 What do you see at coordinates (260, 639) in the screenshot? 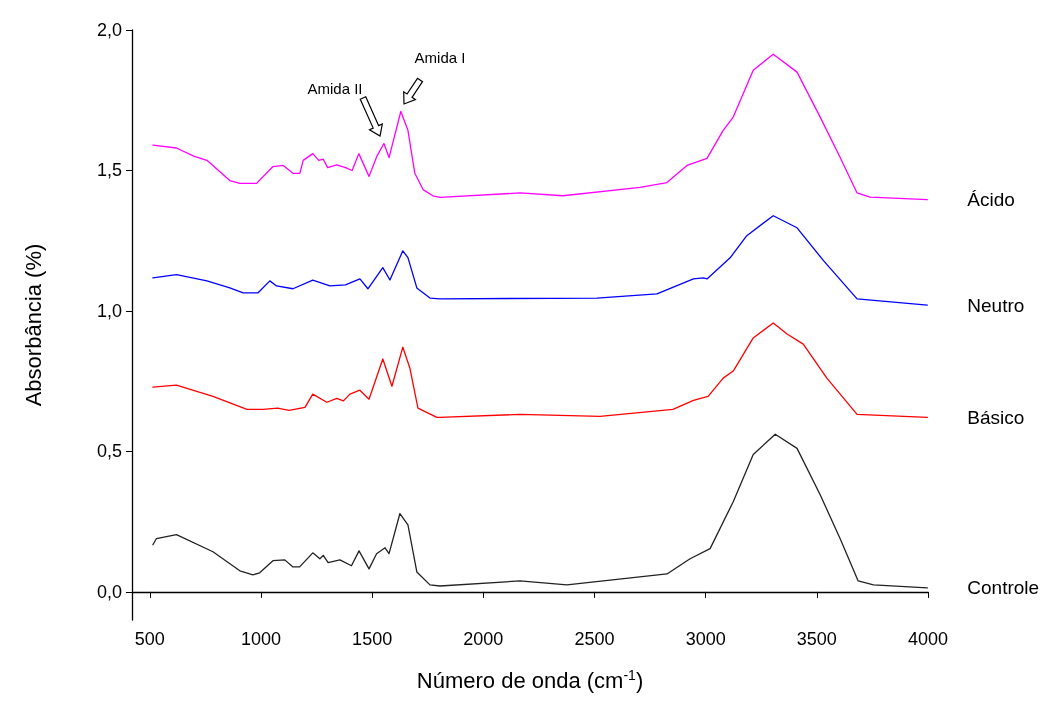
I see `x-tick-label: 1000` at bounding box center [260, 639].